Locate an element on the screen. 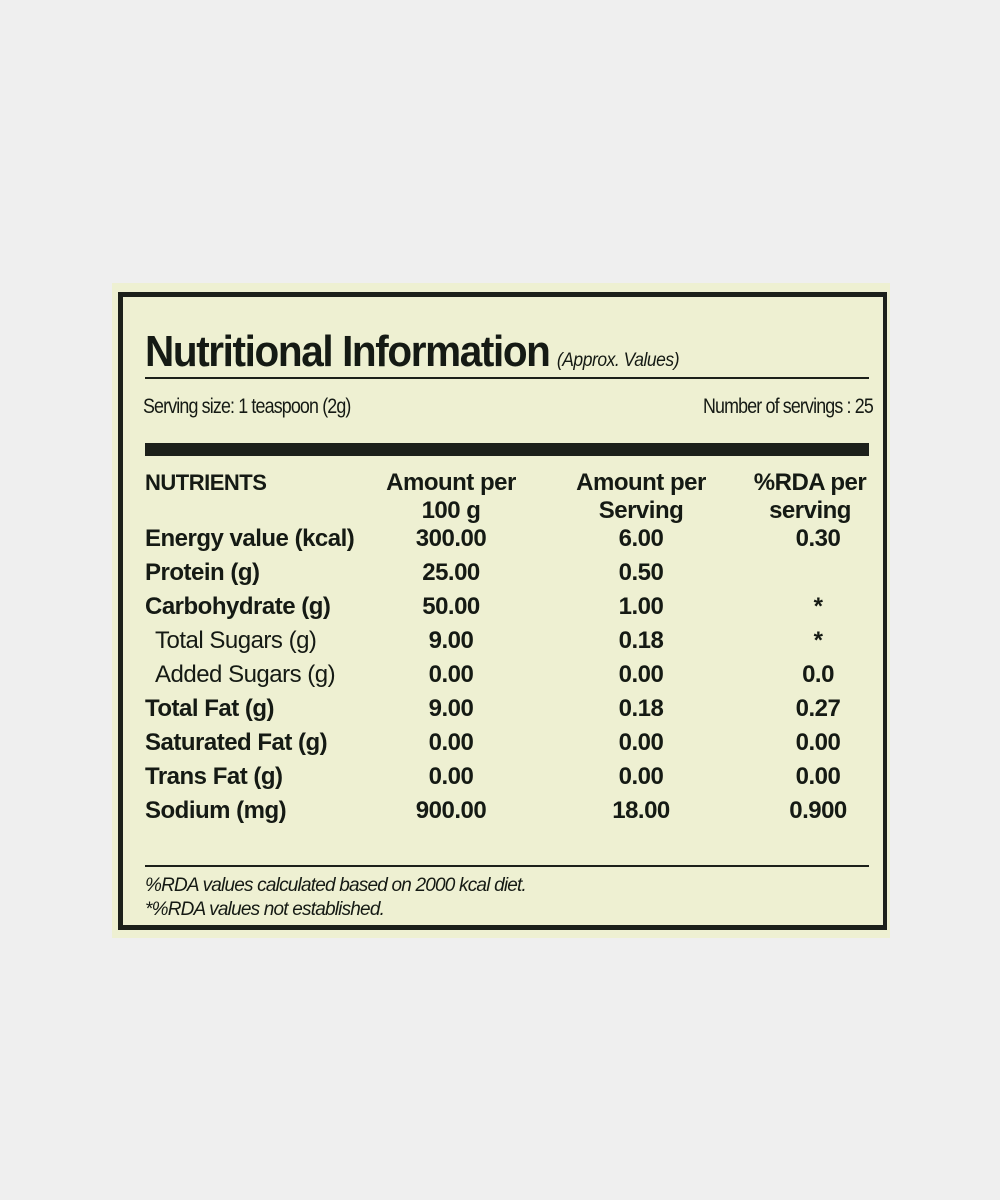 Image resolution: width=1000 pixels, height=1200 pixels. rda-per-serving: 0.30 is located at coordinates (818, 538).